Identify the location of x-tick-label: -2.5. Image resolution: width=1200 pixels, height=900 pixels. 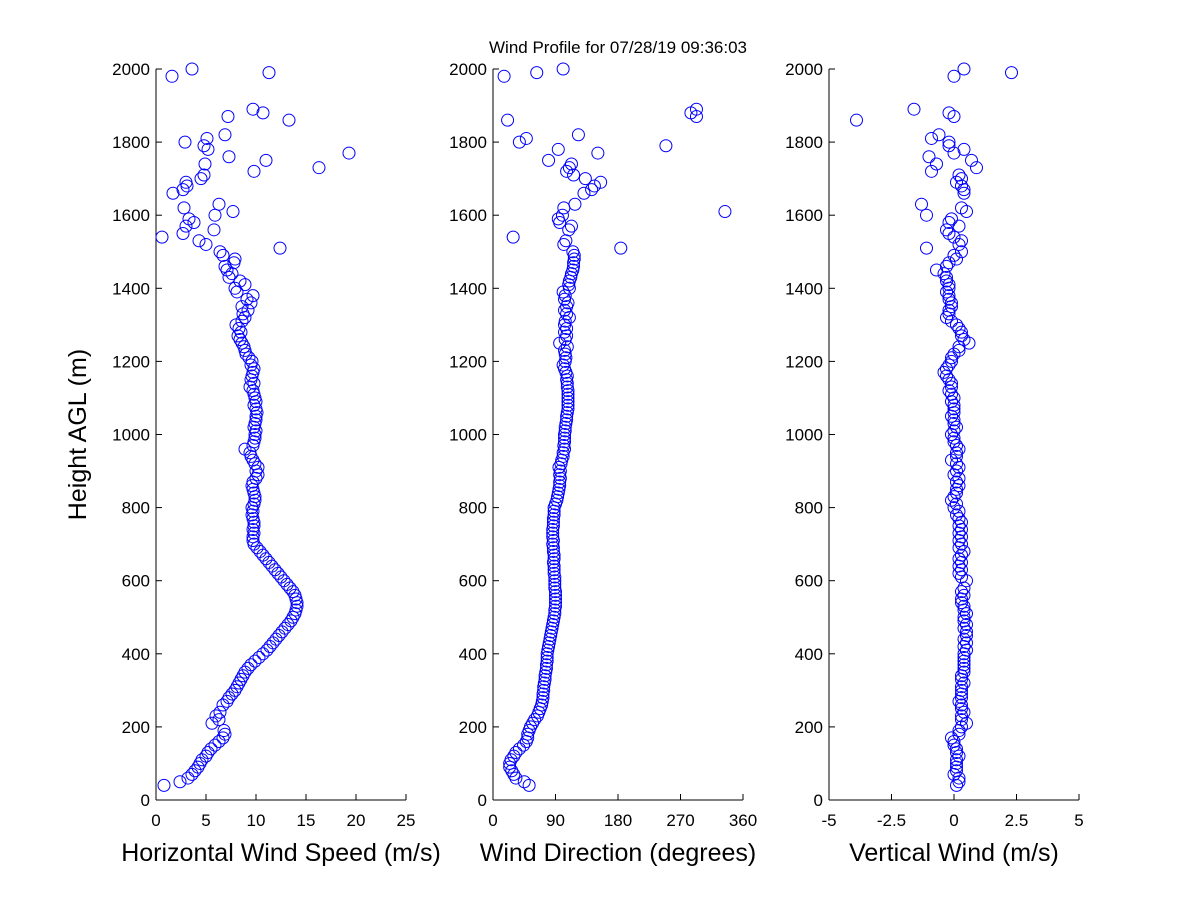
(891, 820).